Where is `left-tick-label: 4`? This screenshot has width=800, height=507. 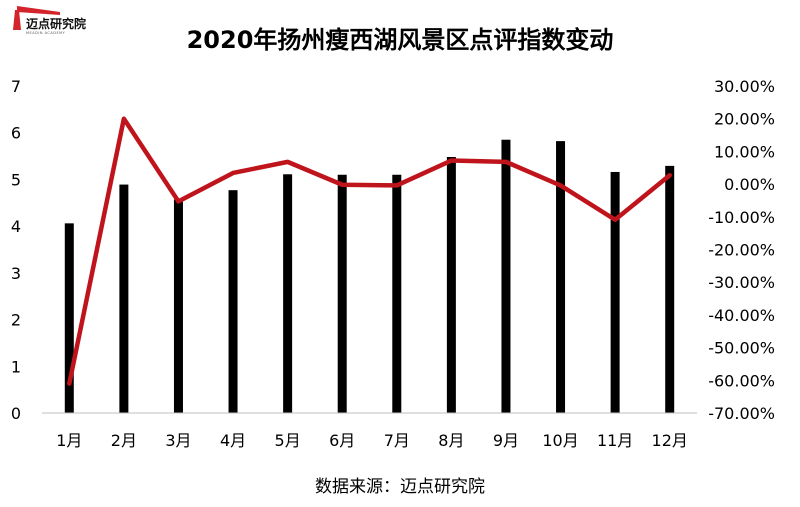 left-tick-label: 4 is located at coordinates (16, 226).